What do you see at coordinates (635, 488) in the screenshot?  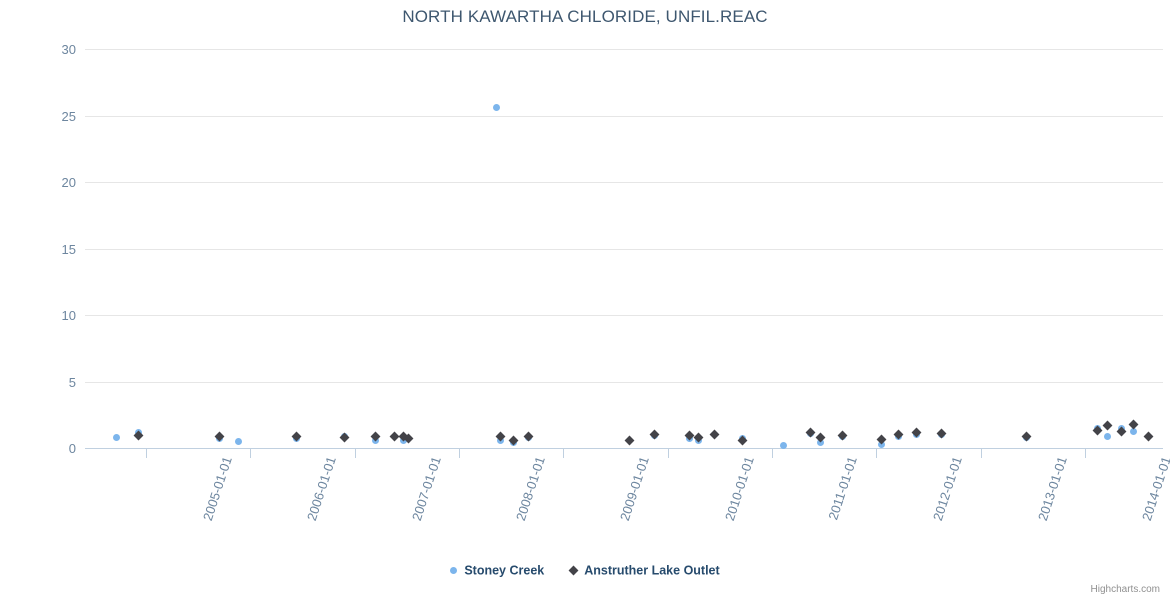 I see `x-tick-label: 2009-01-01` at bounding box center [635, 488].